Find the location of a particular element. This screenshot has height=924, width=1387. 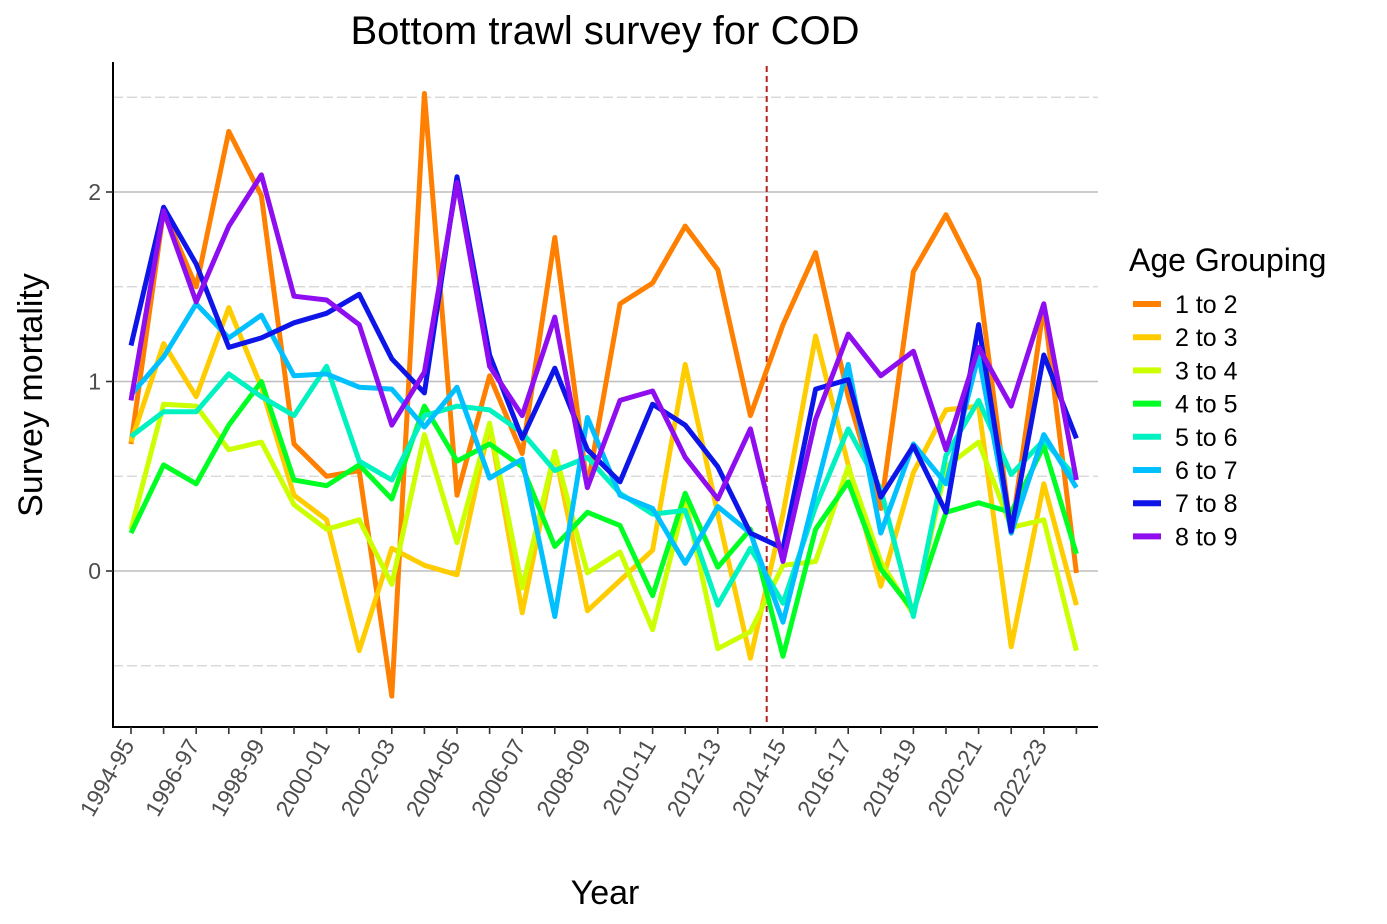

legend-label: 7 to 8 is located at coordinates (1206, 504).